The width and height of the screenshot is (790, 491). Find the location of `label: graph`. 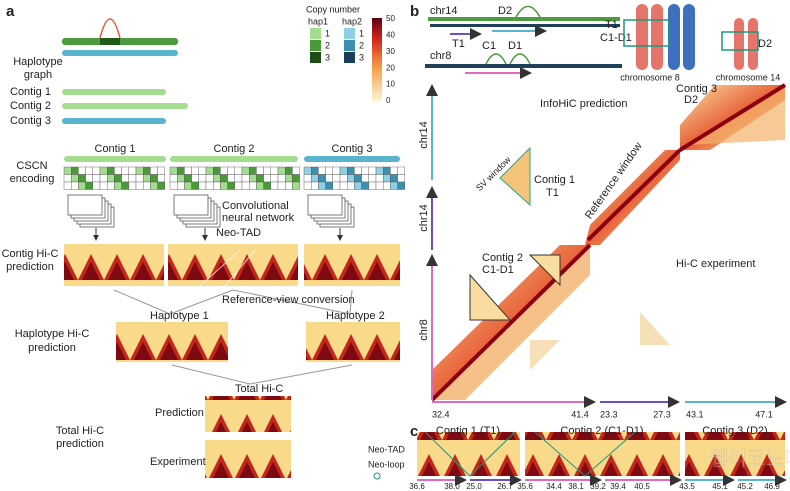

label: graph is located at coordinates (38, 75).